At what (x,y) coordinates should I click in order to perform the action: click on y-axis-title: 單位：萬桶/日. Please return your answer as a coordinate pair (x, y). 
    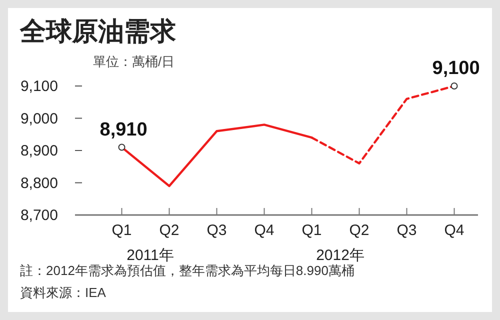
    Looking at the image, I should click on (134, 61).